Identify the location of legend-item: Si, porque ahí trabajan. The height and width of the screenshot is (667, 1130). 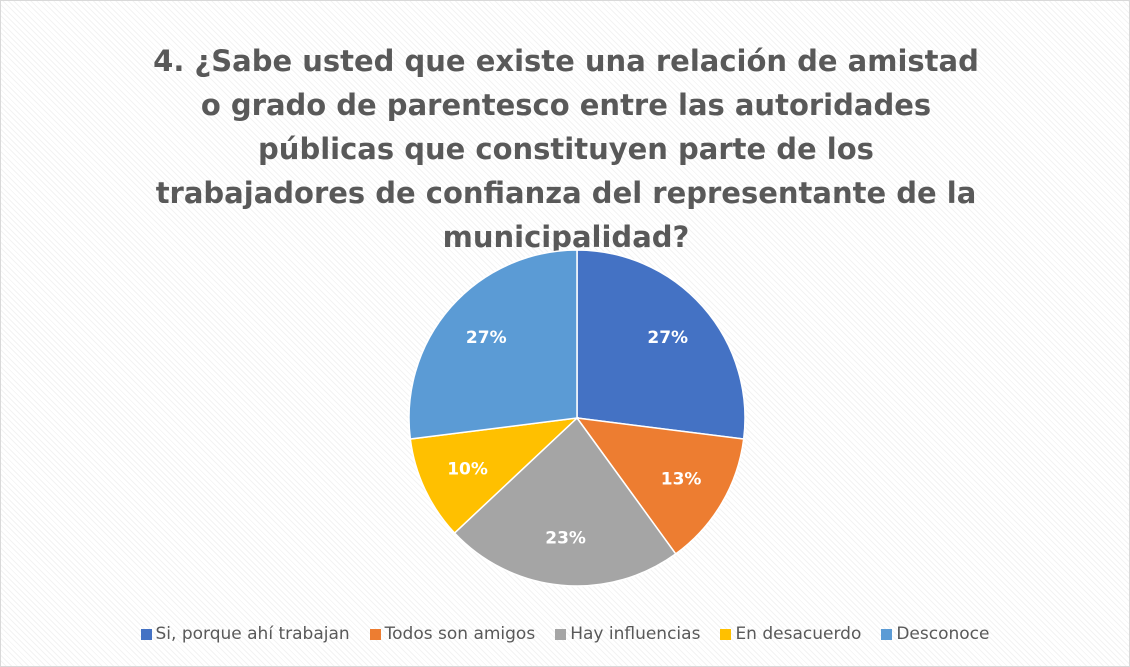
(245, 634).